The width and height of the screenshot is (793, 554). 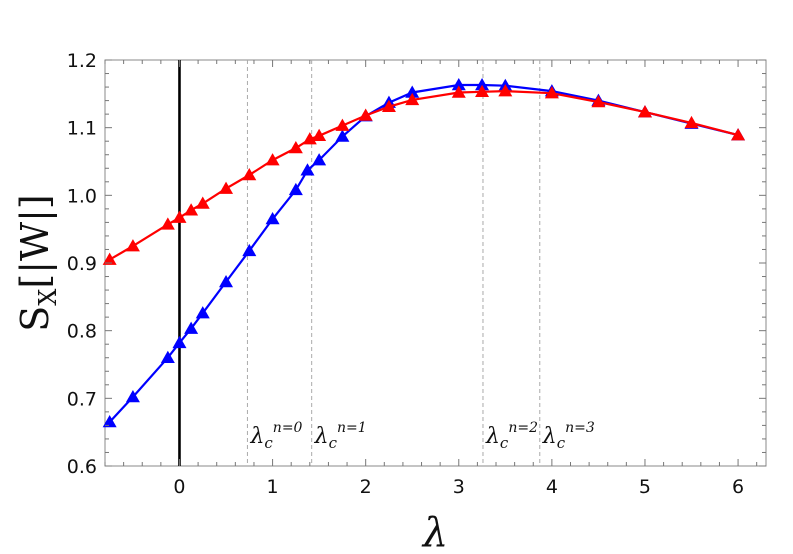 What do you see at coordinates (738, 487) in the screenshot?
I see `x-tick-label: 6` at bounding box center [738, 487].